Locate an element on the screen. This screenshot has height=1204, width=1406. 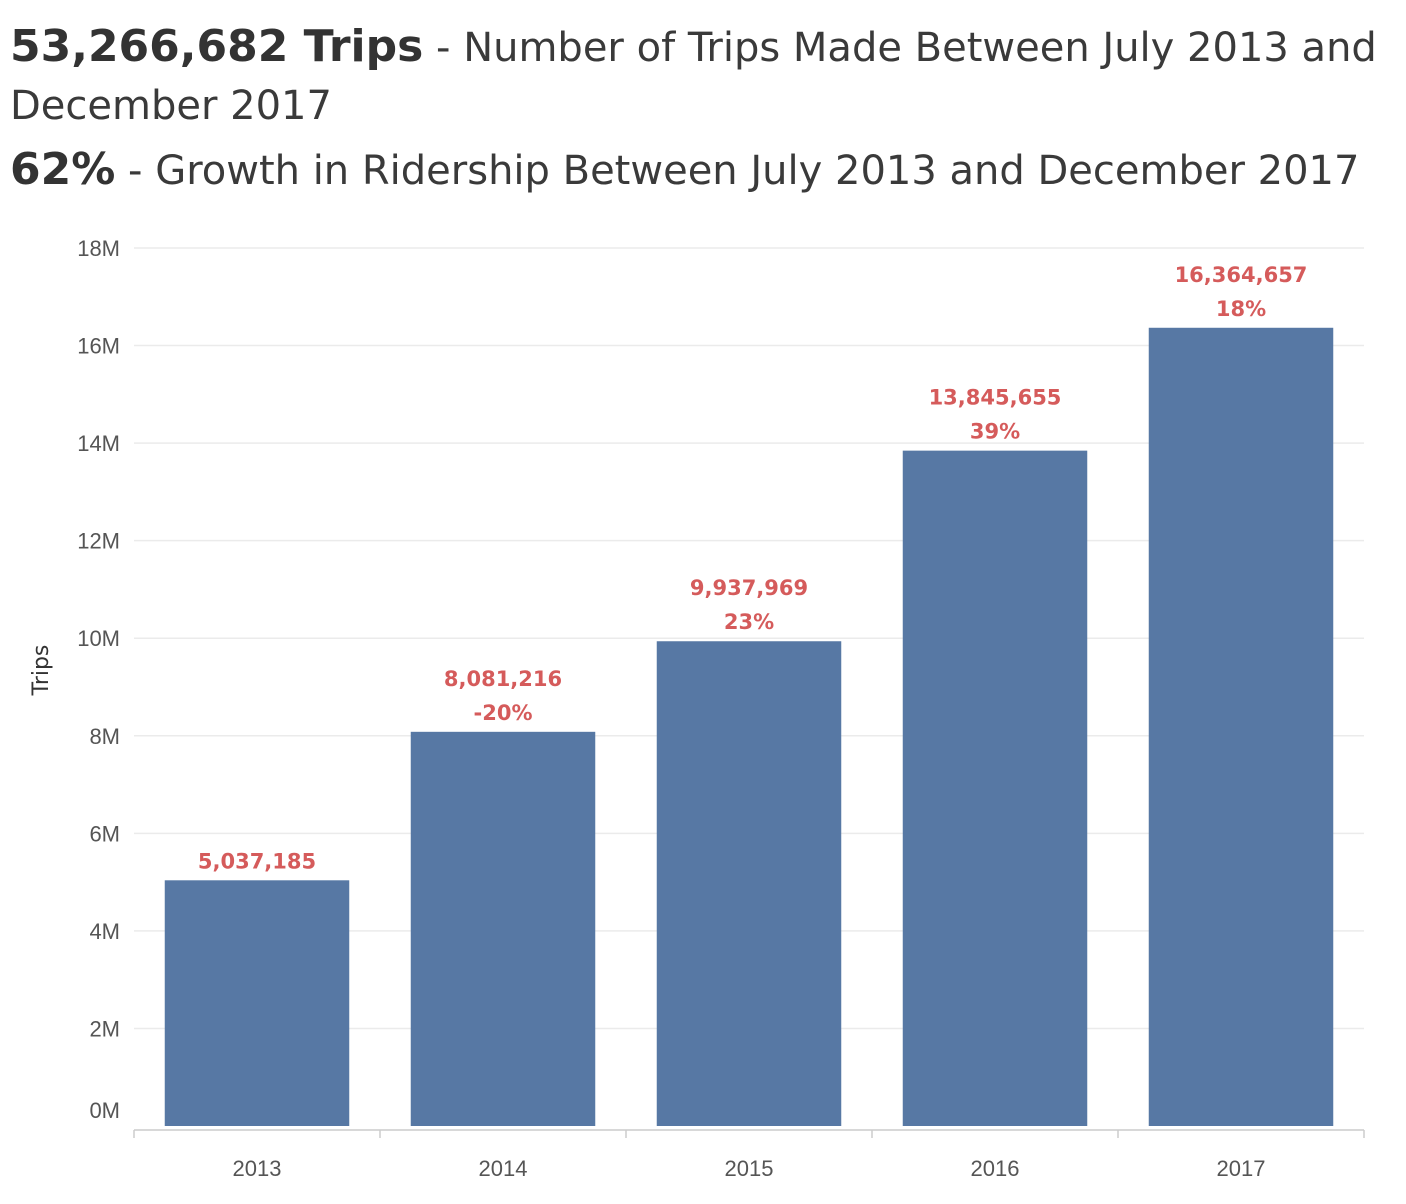
growth-value: 62% is located at coordinates (63, 169).